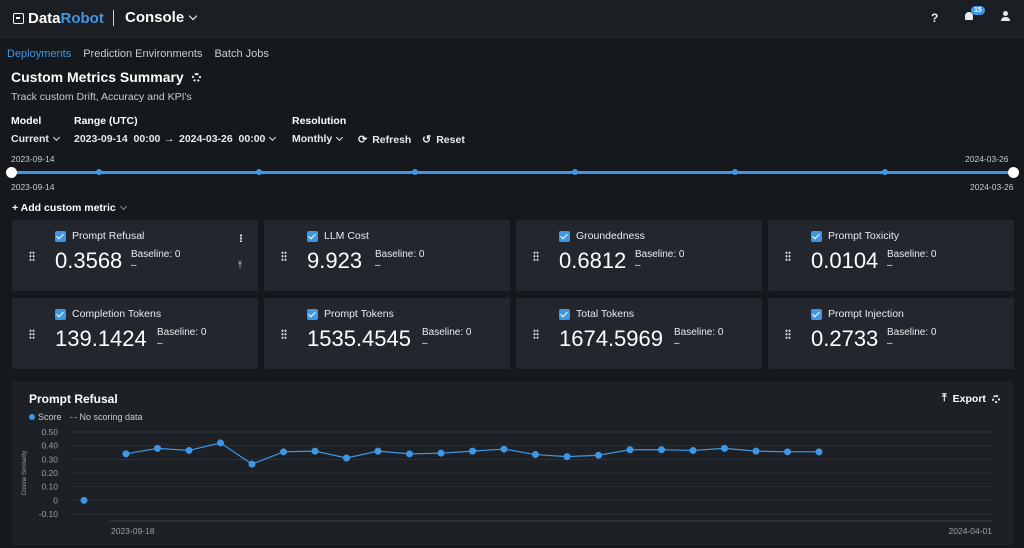 This screenshot has height=548, width=1024. I want to click on console-app-switcher: Console, so click(161, 17).